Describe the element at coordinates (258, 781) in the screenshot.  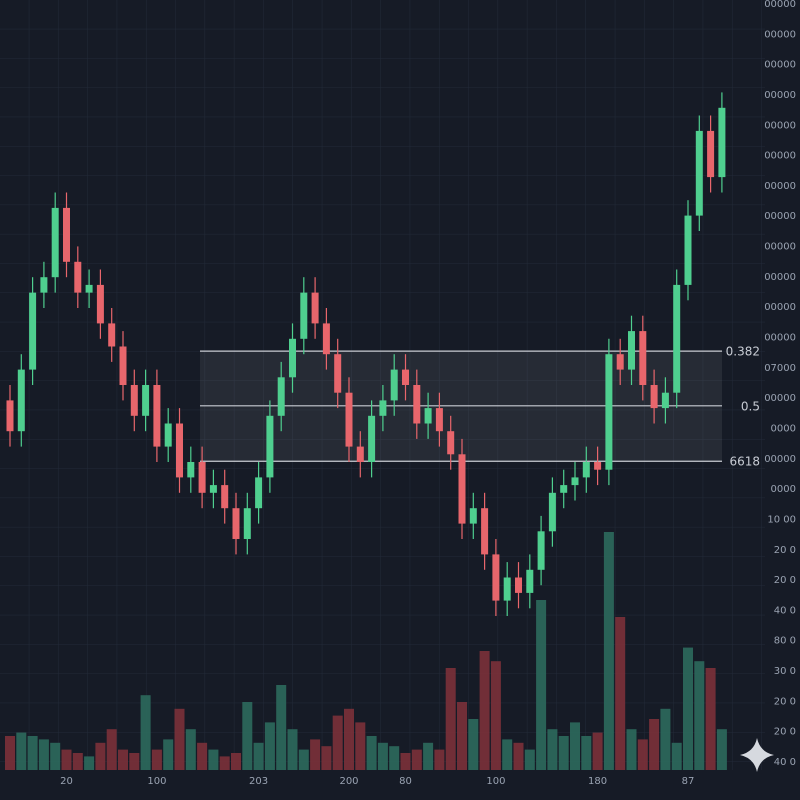
I see `x-tick-label: 203` at that location.